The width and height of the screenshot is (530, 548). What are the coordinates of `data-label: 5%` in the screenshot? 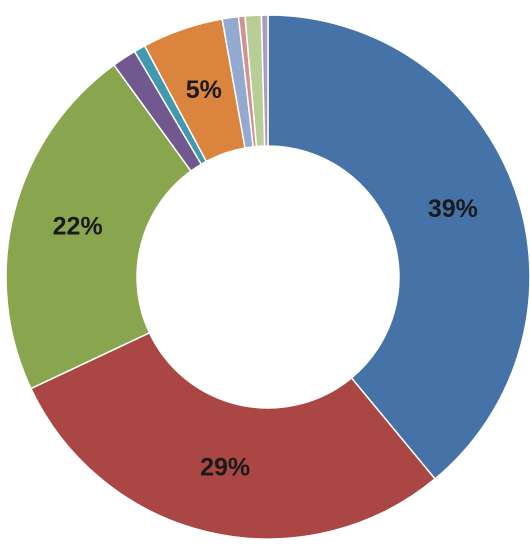 It's located at (204, 90).